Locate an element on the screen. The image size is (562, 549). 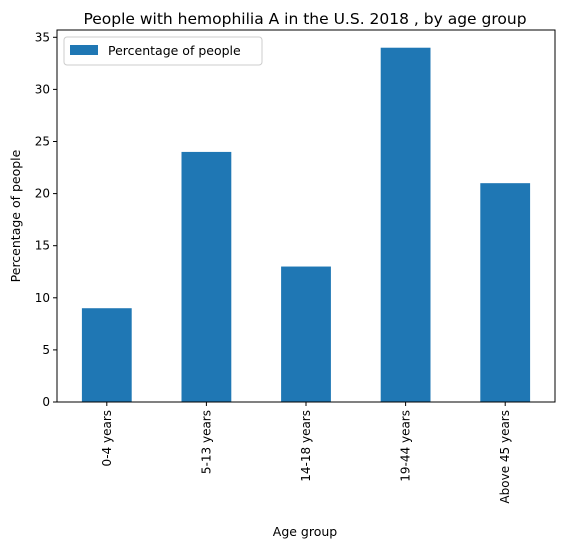
y-tick-label: 35 is located at coordinates (42, 37).